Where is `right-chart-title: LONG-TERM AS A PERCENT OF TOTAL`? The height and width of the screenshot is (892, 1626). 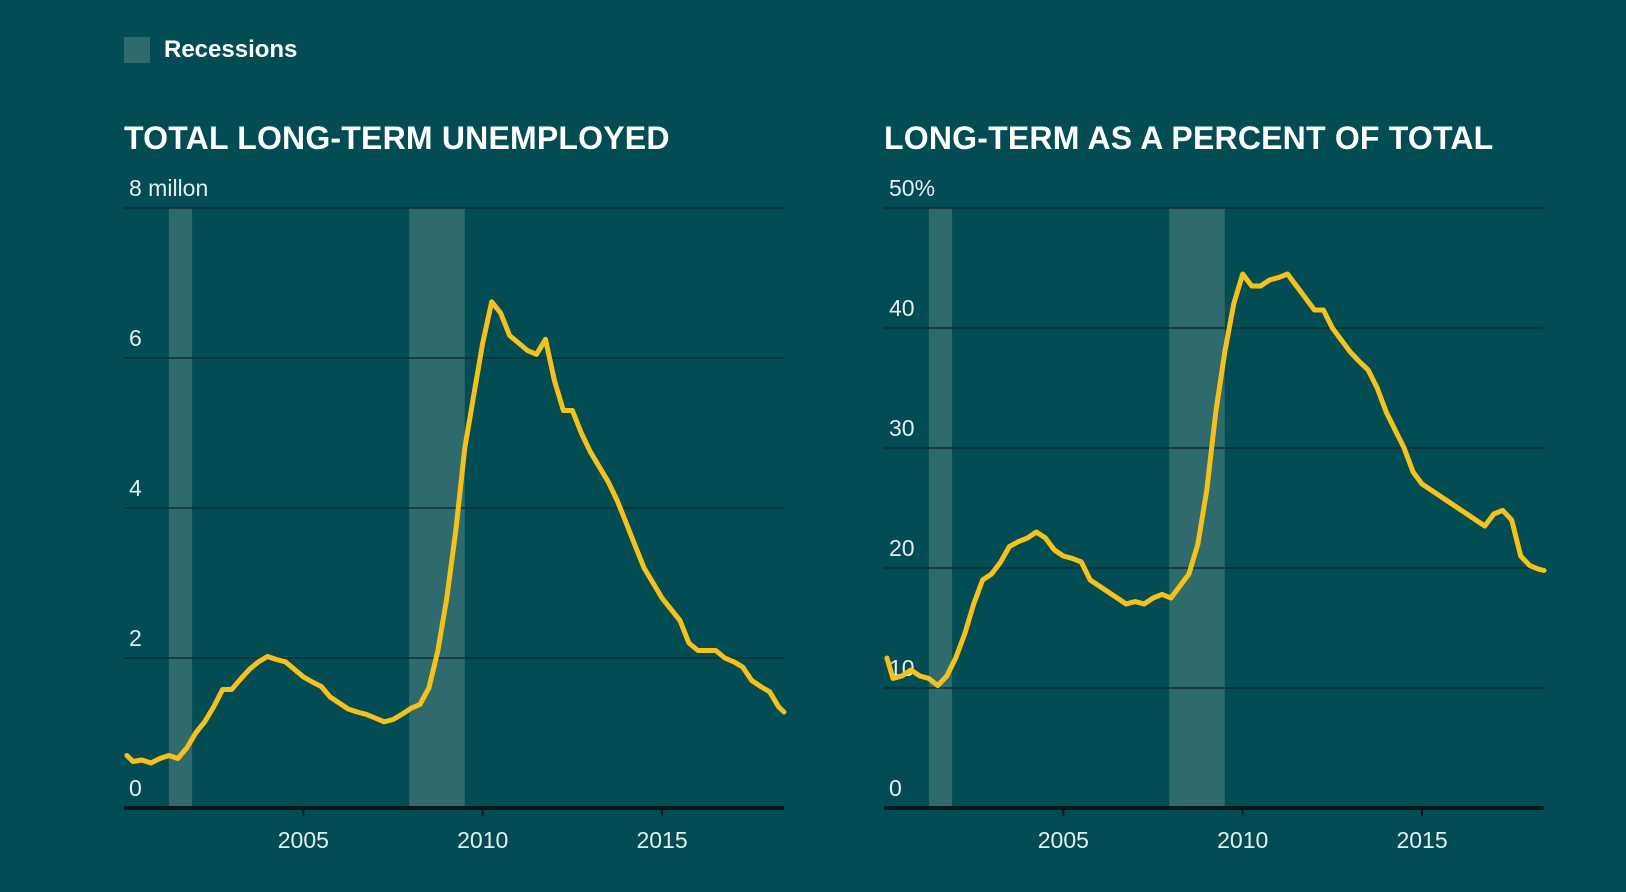
right-chart-title: LONG-TERM AS A PERCENT OF TOTAL is located at coordinates (1189, 138).